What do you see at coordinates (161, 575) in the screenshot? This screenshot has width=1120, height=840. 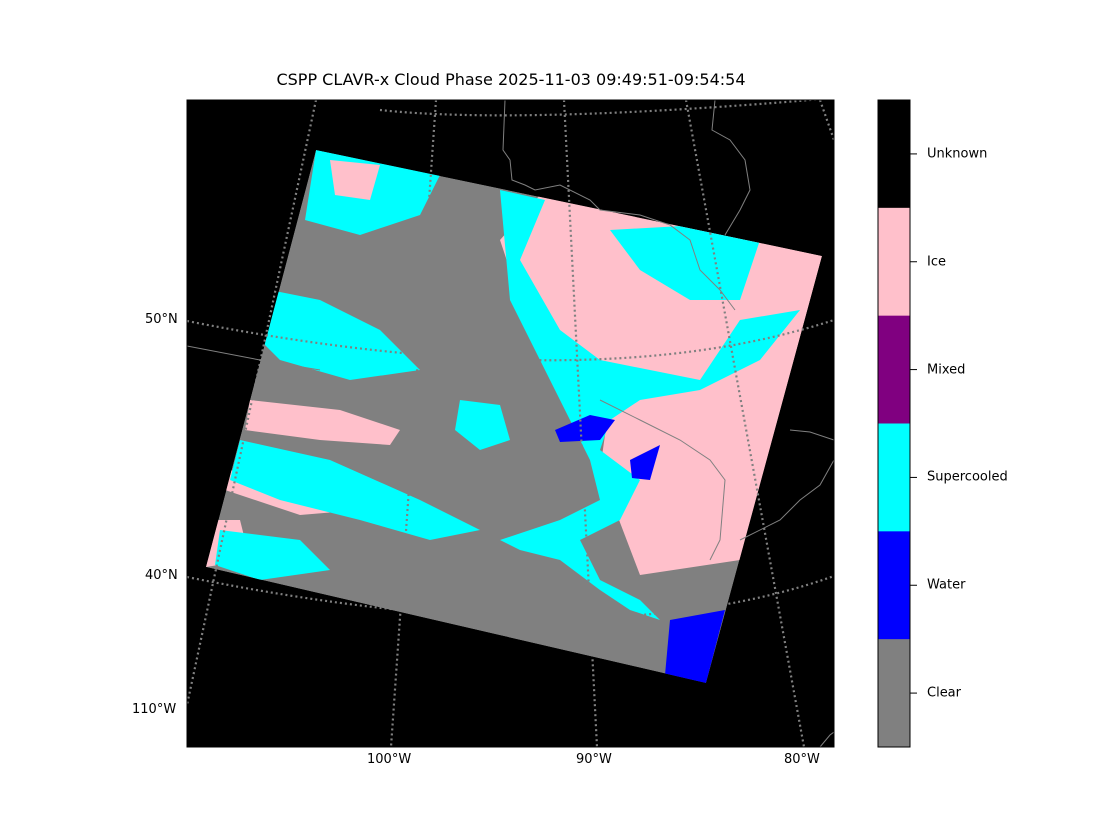 I see `lat-label-40n: 40°N` at bounding box center [161, 575].